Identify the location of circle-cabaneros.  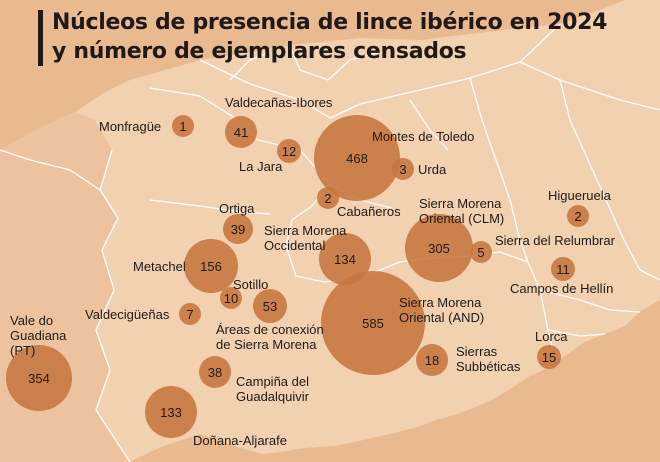
(328, 198).